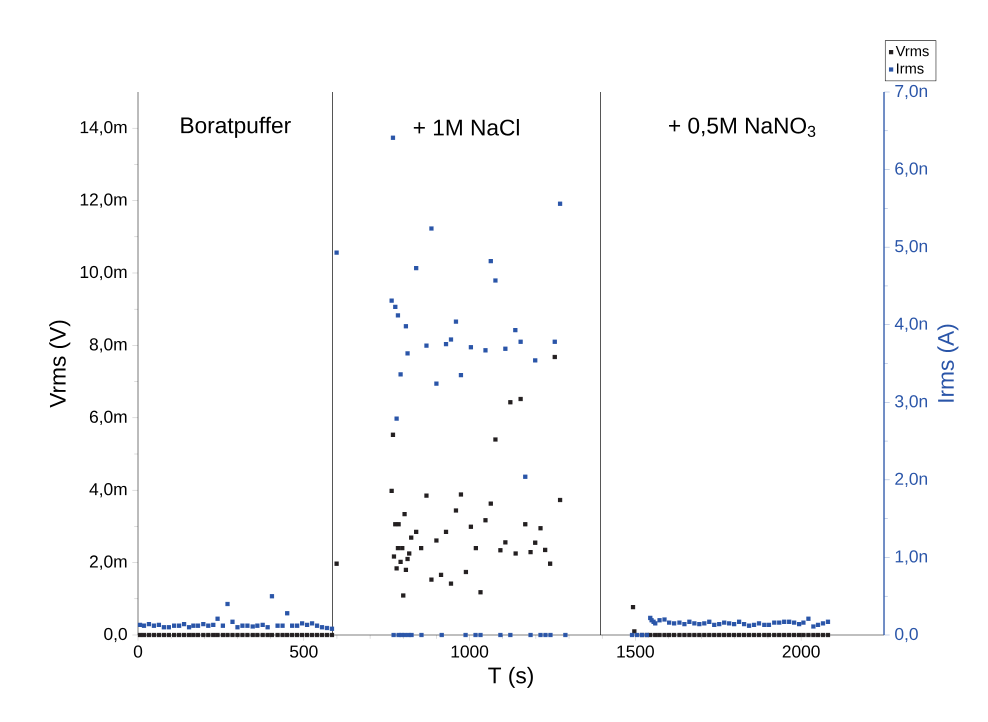 The image size is (988, 722). I want to click on legend-label: Vrms, so click(912, 51).